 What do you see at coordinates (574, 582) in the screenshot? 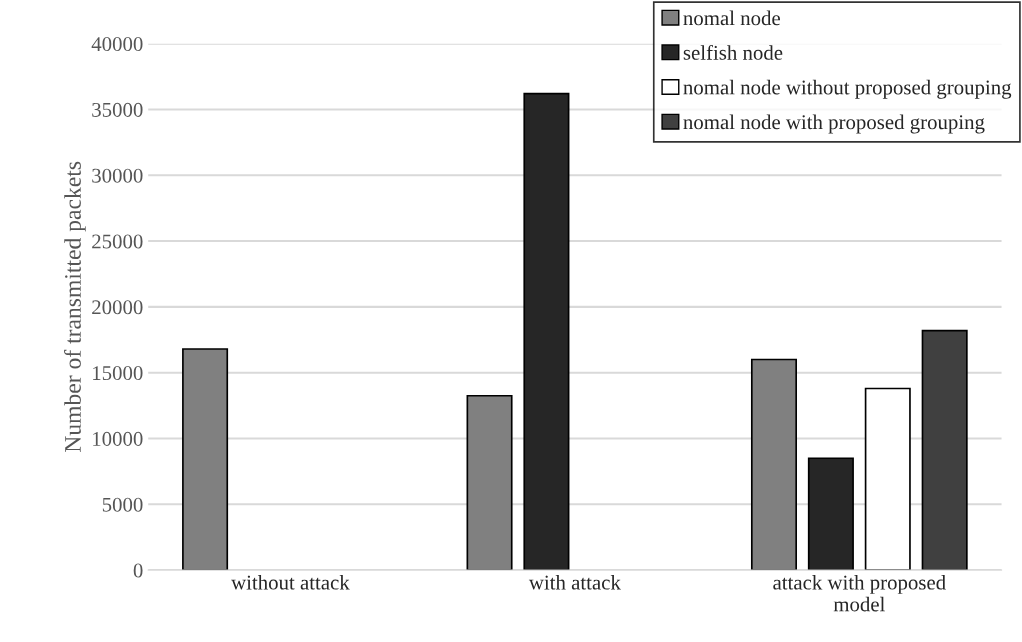
I see `x-tick-label: with attack` at bounding box center [574, 582].